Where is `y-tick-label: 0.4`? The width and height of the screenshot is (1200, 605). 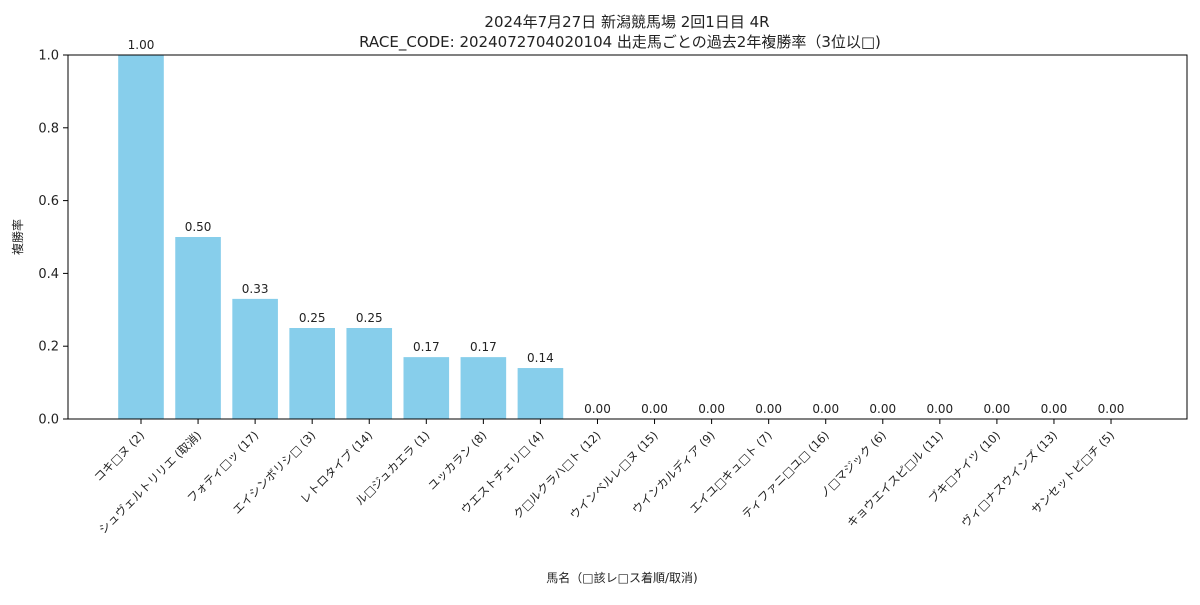 y-tick-label: 0.4 is located at coordinates (48, 274).